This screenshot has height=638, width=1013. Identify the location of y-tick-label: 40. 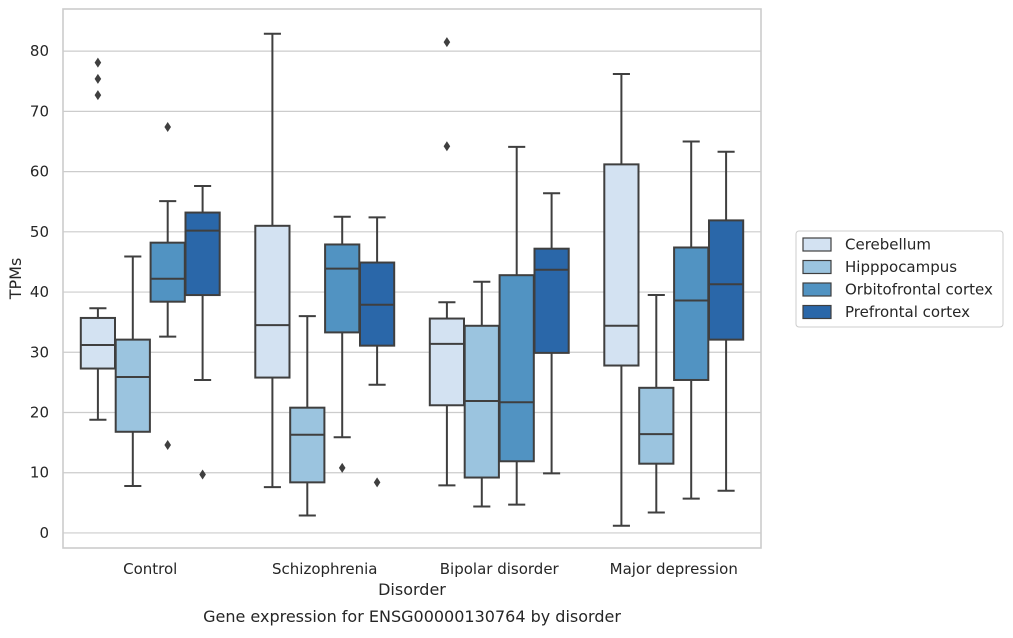
(39, 292).